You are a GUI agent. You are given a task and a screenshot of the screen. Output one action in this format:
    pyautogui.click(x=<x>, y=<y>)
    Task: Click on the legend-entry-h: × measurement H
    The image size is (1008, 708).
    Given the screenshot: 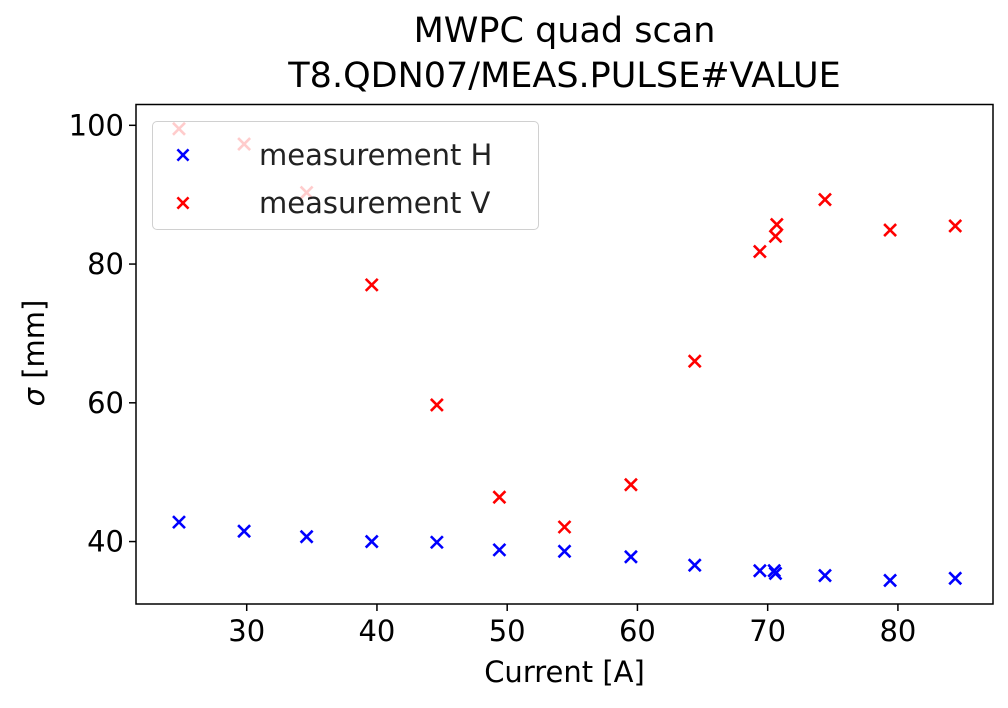 What is the action you would take?
    pyautogui.click(x=323, y=155)
    